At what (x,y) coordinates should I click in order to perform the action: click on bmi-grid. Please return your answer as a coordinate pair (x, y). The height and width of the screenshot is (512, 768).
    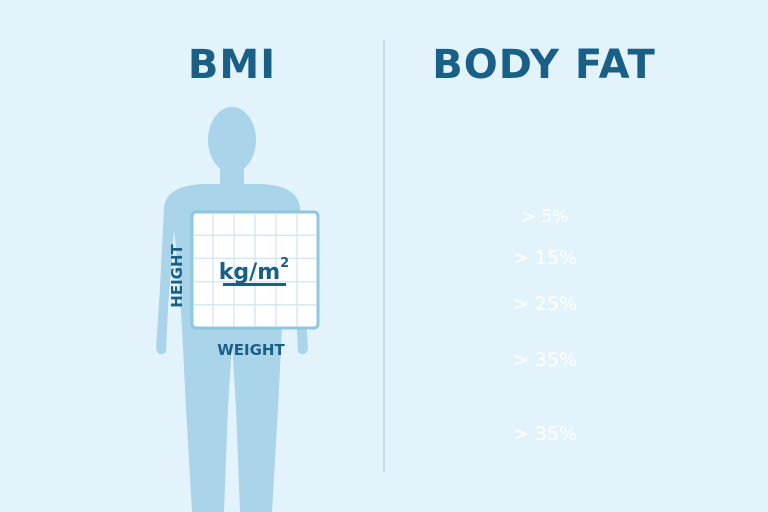
    Looking at the image, I should click on (255, 270).